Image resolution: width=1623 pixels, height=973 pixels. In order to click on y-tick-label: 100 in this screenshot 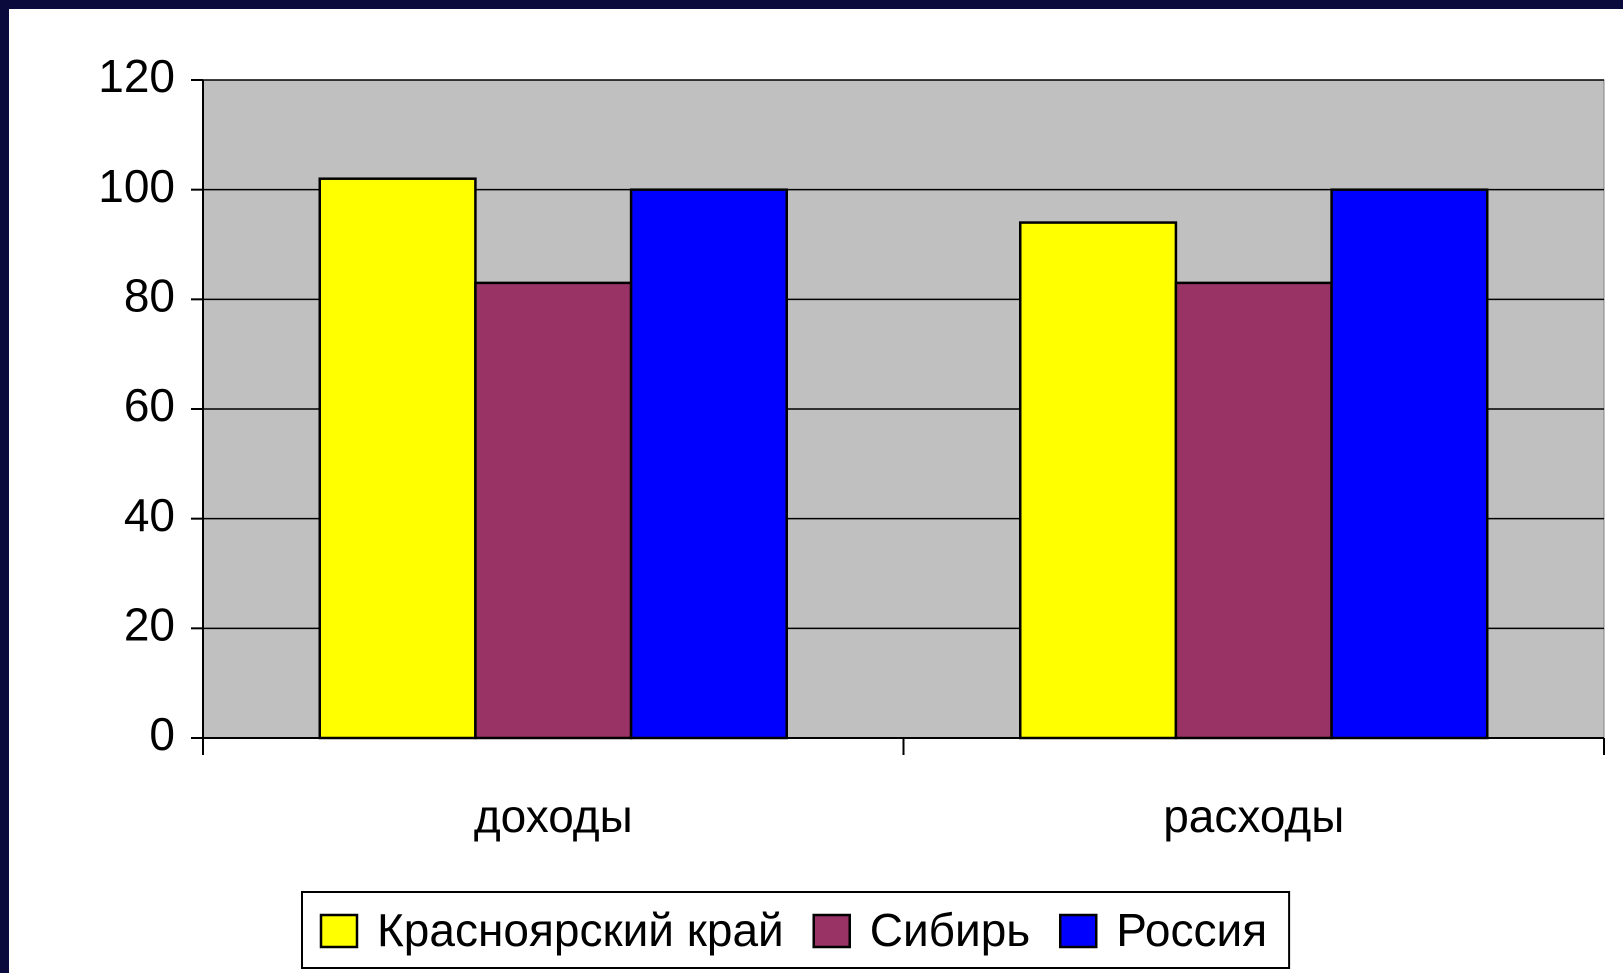, I will do `click(136, 186)`.